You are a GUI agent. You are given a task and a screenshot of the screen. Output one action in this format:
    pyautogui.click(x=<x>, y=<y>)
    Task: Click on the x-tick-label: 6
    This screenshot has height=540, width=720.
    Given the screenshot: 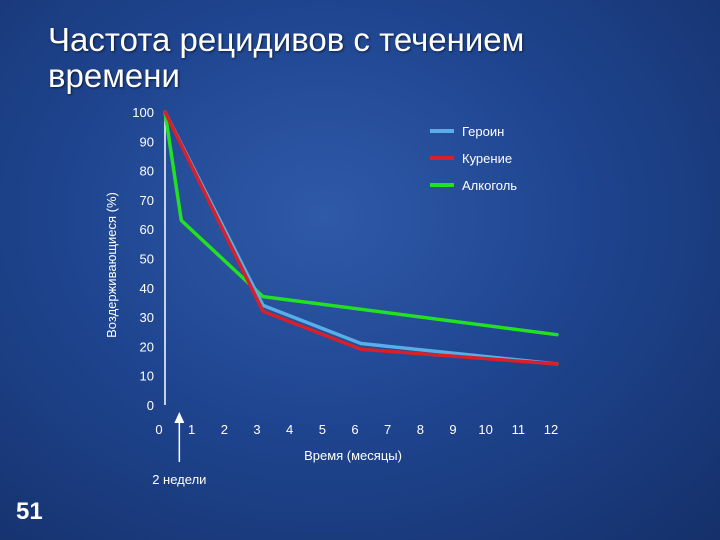 What is the action you would take?
    pyautogui.click(x=354, y=429)
    